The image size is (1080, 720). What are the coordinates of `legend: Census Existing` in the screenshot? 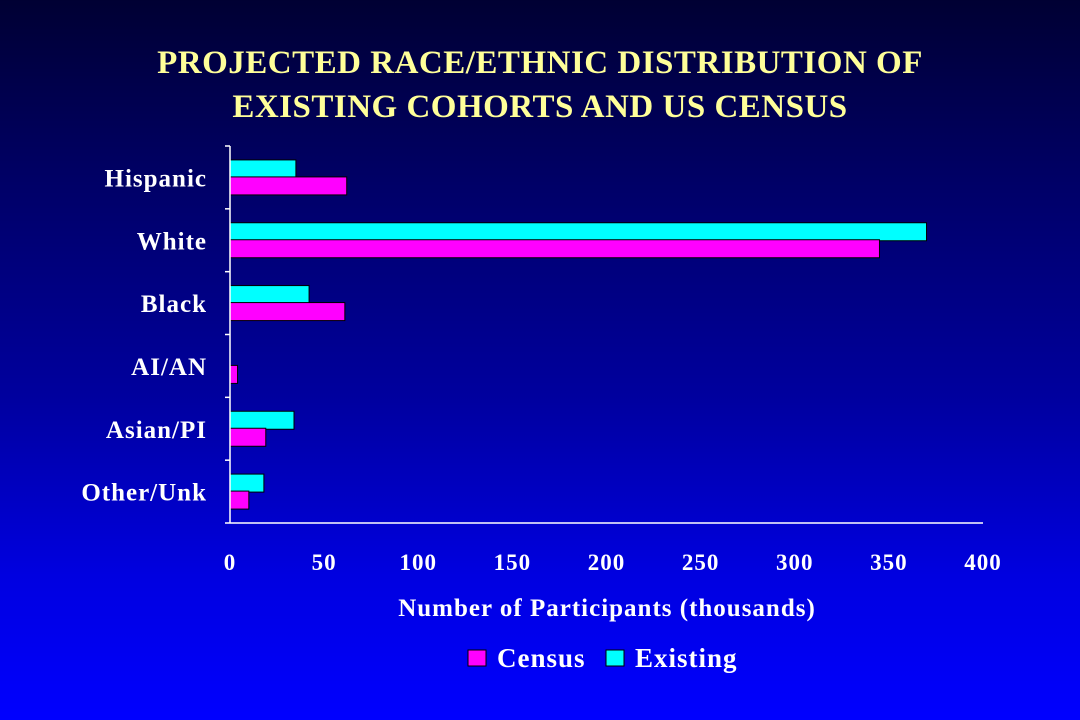 It's located at (602, 658).